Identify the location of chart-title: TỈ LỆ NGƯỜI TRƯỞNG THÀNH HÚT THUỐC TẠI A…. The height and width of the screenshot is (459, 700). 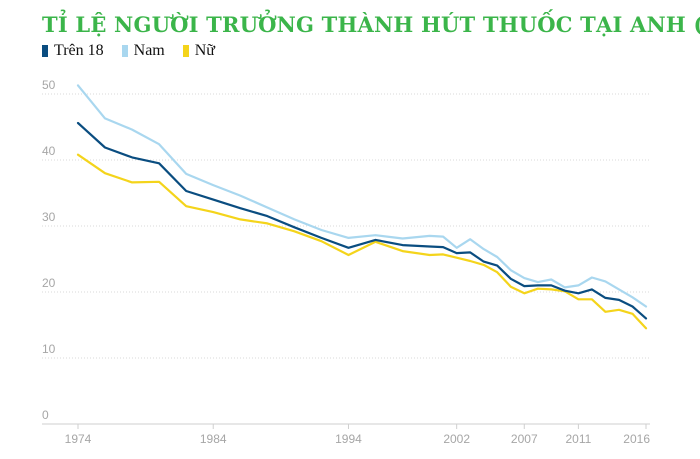
(371, 24).